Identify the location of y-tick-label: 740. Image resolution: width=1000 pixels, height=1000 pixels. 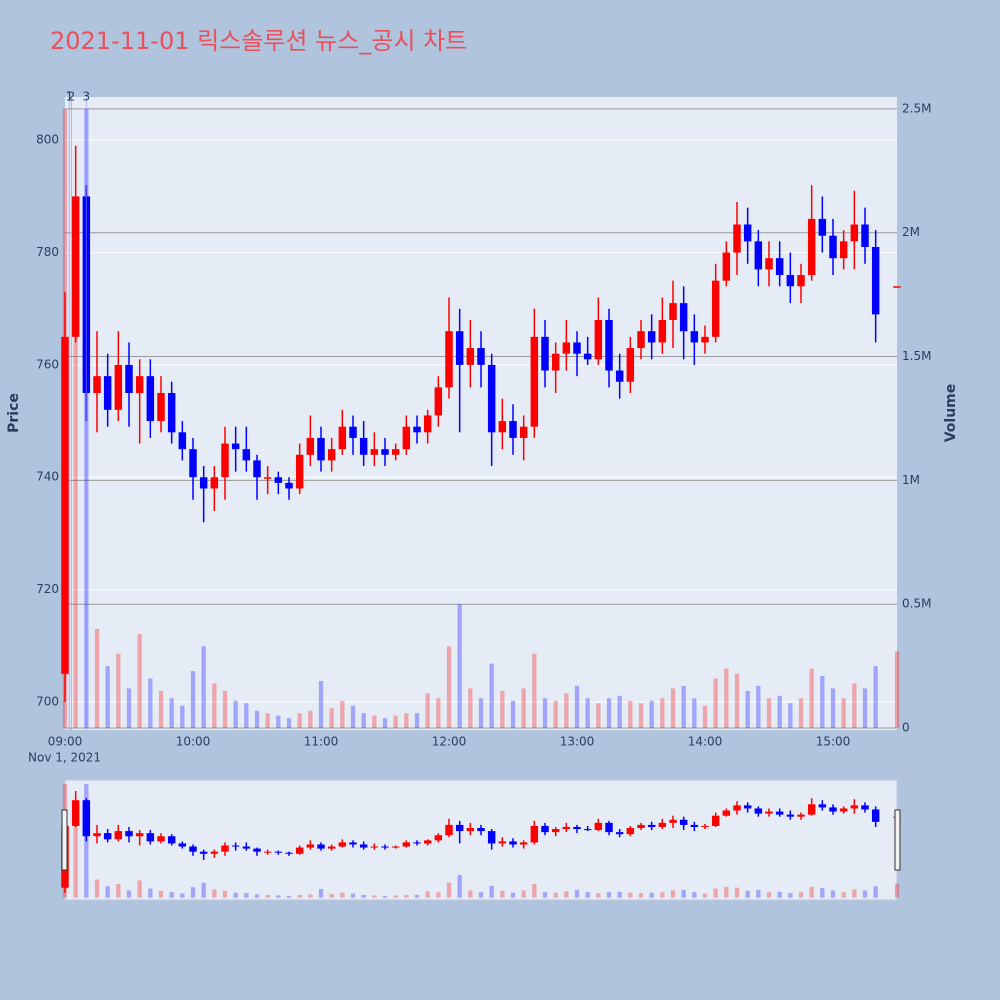
(47, 477).